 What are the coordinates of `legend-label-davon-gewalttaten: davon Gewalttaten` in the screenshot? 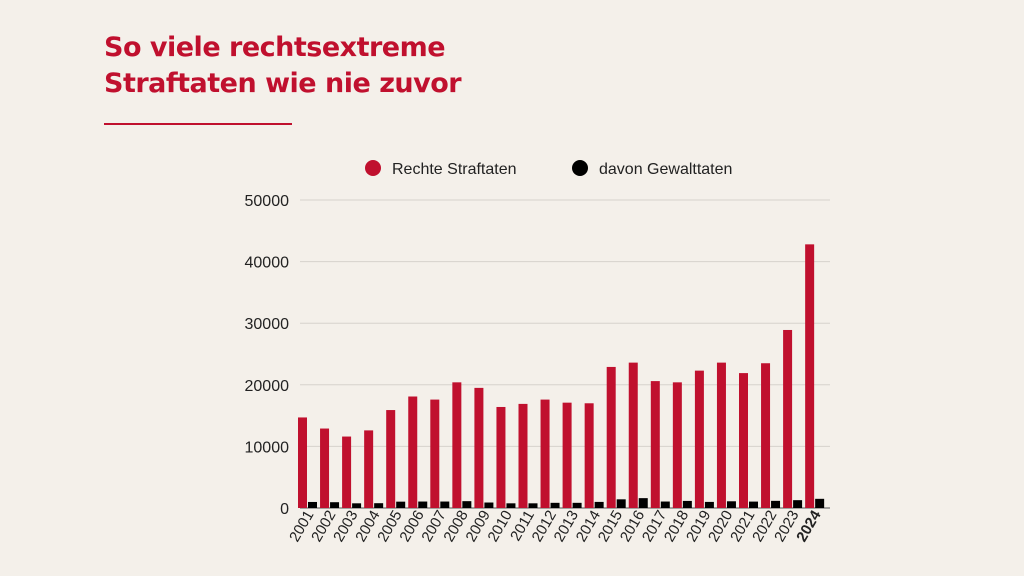 It's located at (665, 169).